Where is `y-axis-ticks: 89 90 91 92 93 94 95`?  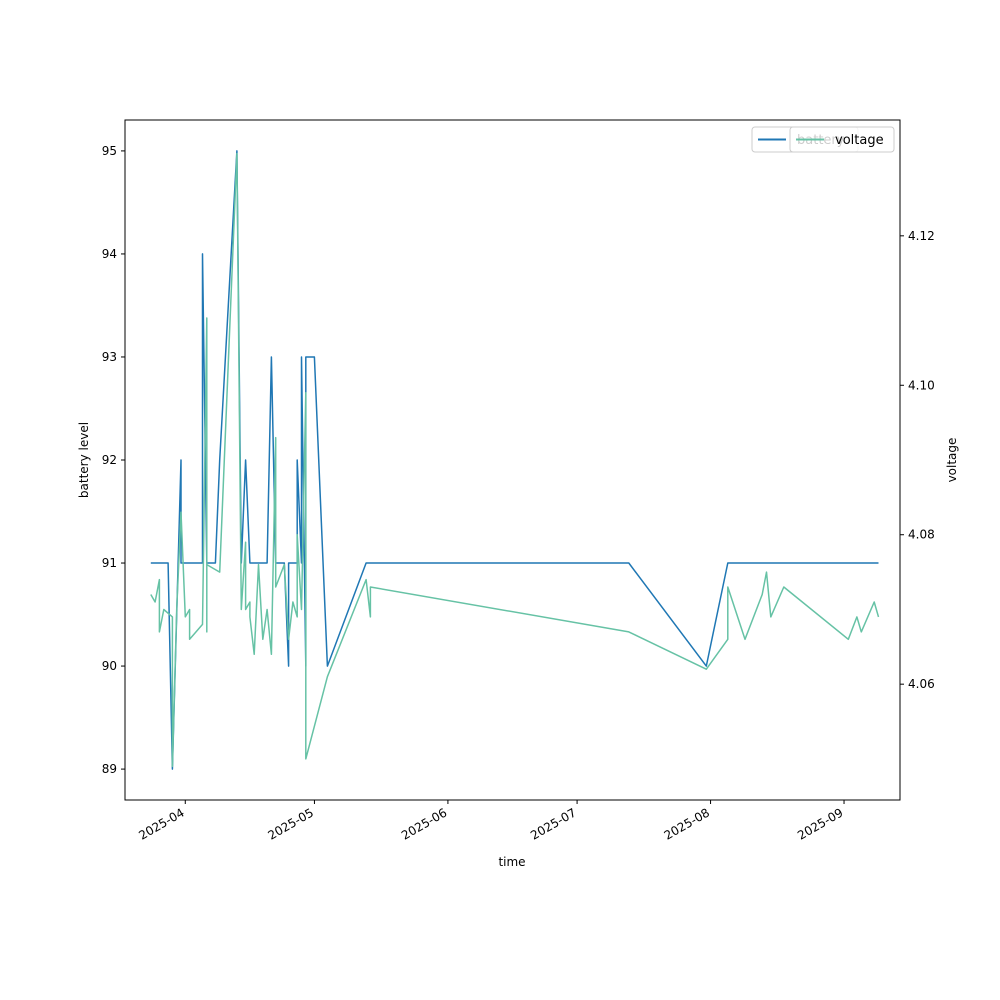
y-axis-ticks: 89 90 91 92 93 94 95 is located at coordinates (113, 460).